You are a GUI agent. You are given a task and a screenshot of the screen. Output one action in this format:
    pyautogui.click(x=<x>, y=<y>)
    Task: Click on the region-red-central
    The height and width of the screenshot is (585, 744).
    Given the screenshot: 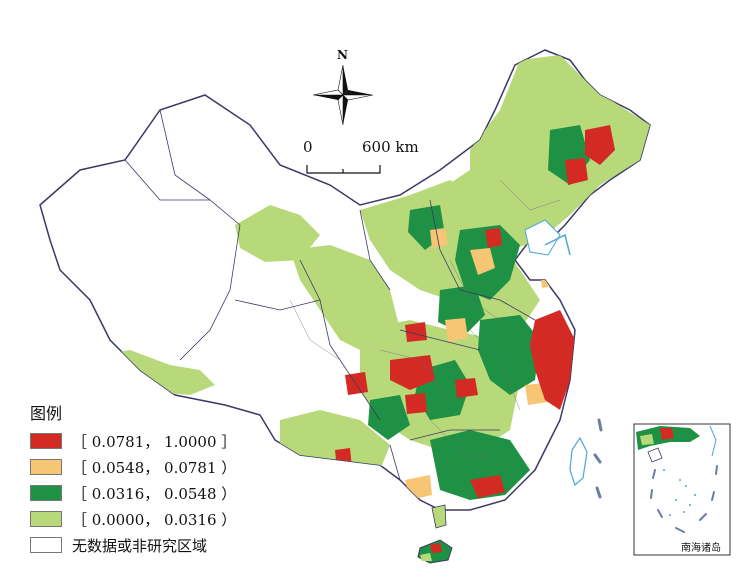 What is the action you would take?
    pyautogui.click(x=416, y=332)
    